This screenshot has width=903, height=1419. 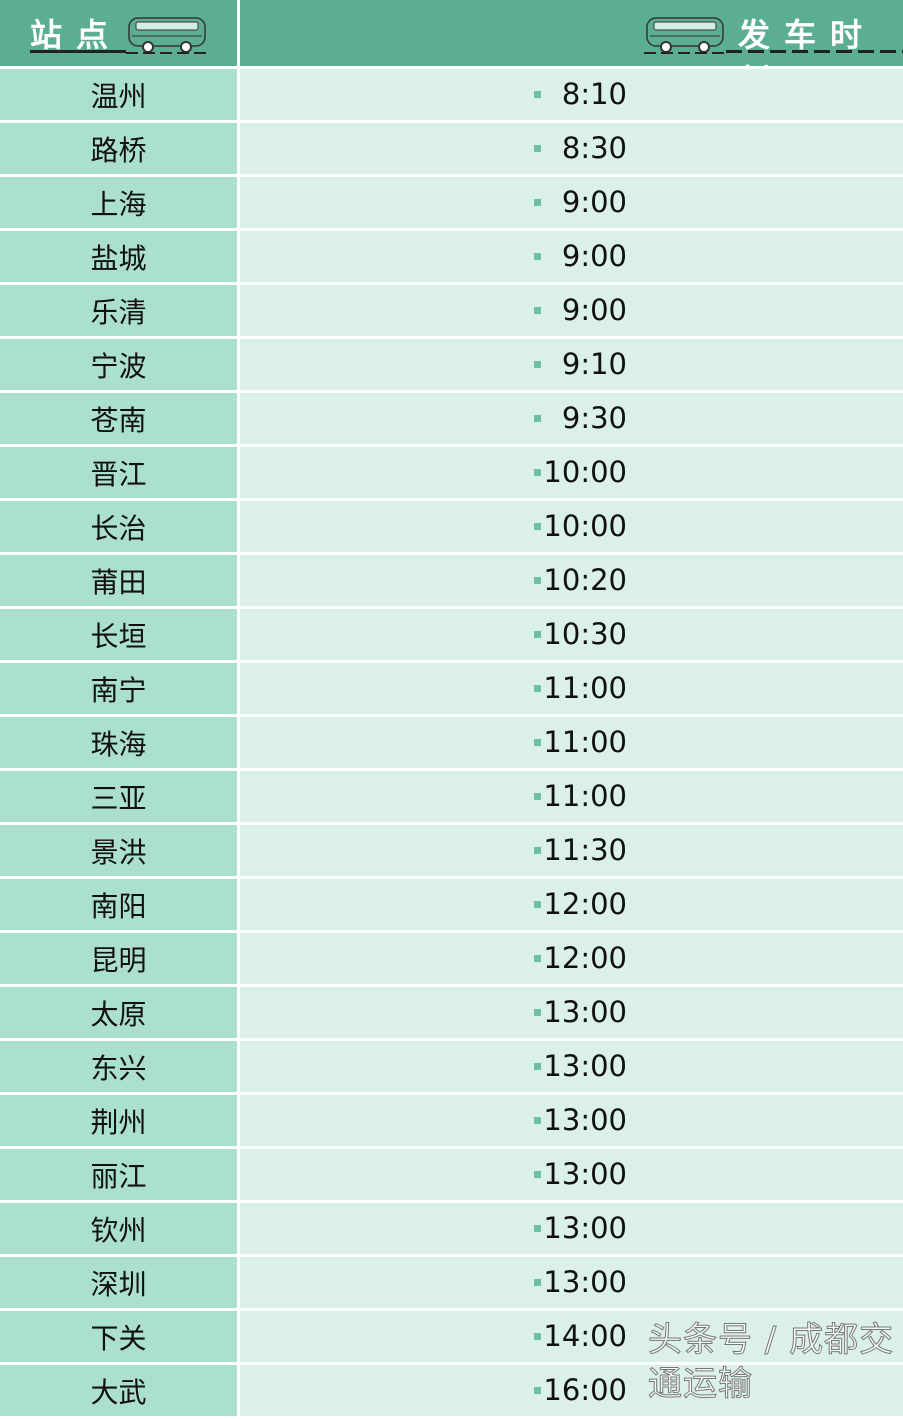 What do you see at coordinates (594, 148) in the screenshot?
I see `departure-time: 8:30` at bounding box center [594, 148].